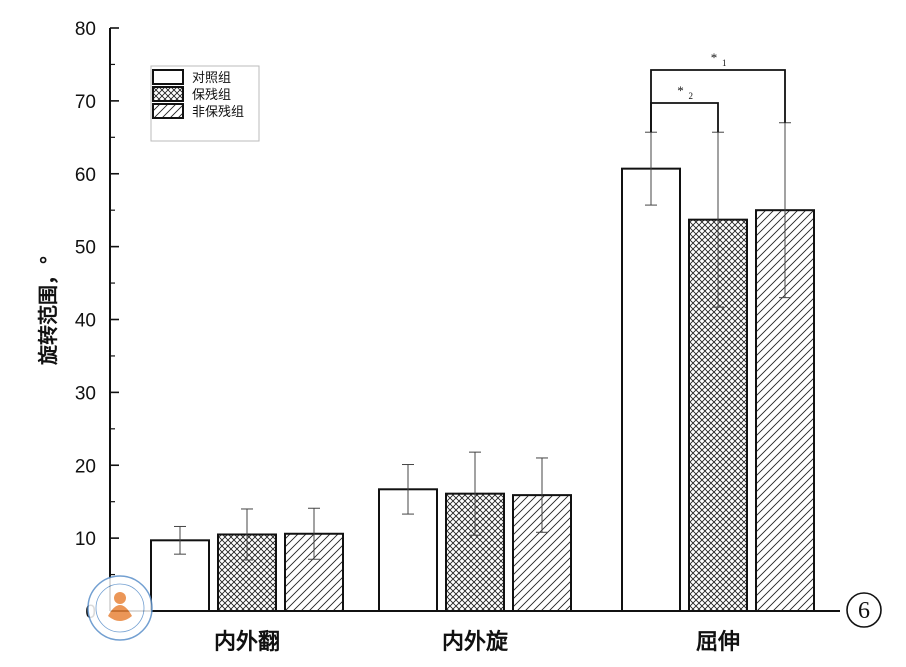  What do you see at coordinates (48, 310) in the screenshot?
I see `y-axis-label: 旋转范围，°` at bounding box center [48, 310].